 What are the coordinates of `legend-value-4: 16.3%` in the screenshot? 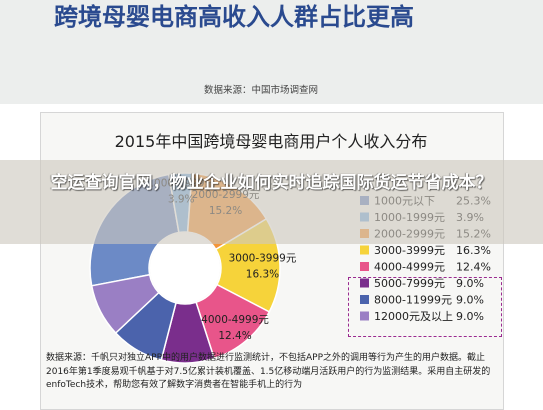 It's located at (473, 250).